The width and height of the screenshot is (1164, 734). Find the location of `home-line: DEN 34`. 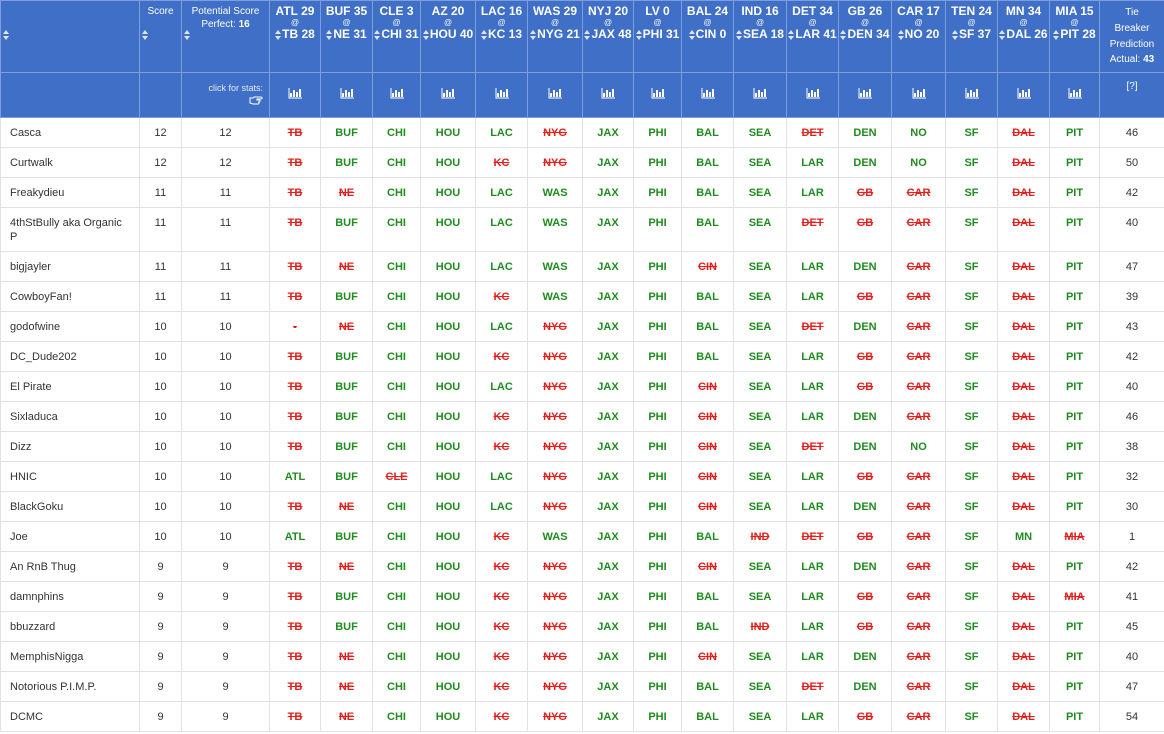

home-line: DEN 34 is located at coordinates (865, 34).